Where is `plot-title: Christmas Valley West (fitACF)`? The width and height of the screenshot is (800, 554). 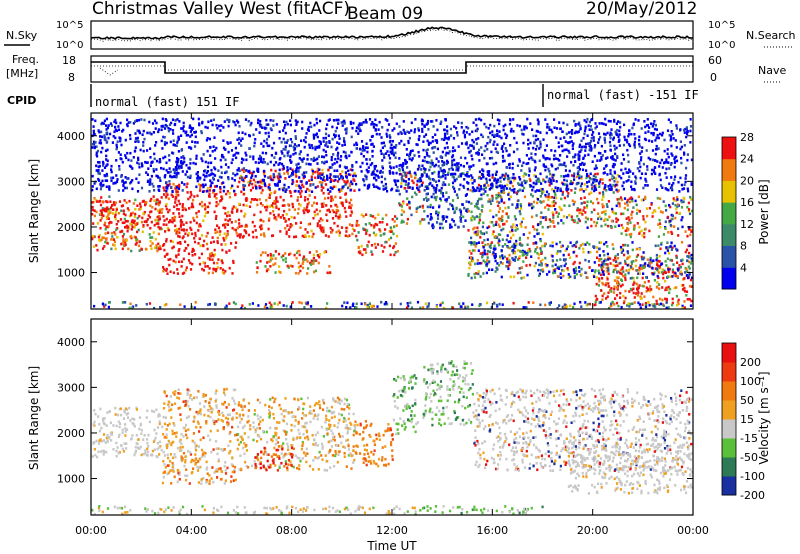
plot-title: Christmas Valley West (fitACF) is located at coordinates (221, 9).